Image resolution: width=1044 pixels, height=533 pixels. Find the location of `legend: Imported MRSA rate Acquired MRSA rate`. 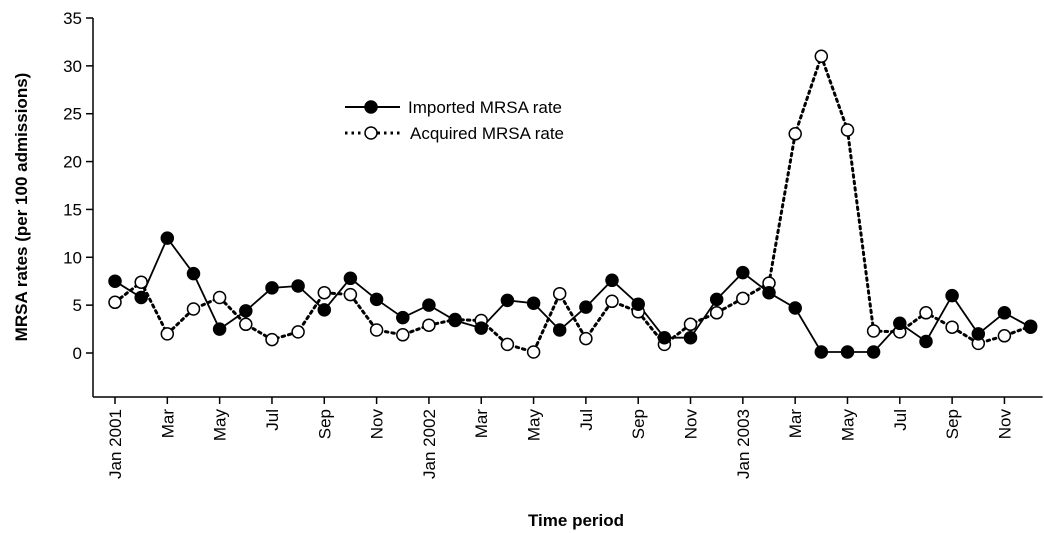

legend: Imported MRSA rate Acquired MRSA rate is located at coordinates (454, 120).